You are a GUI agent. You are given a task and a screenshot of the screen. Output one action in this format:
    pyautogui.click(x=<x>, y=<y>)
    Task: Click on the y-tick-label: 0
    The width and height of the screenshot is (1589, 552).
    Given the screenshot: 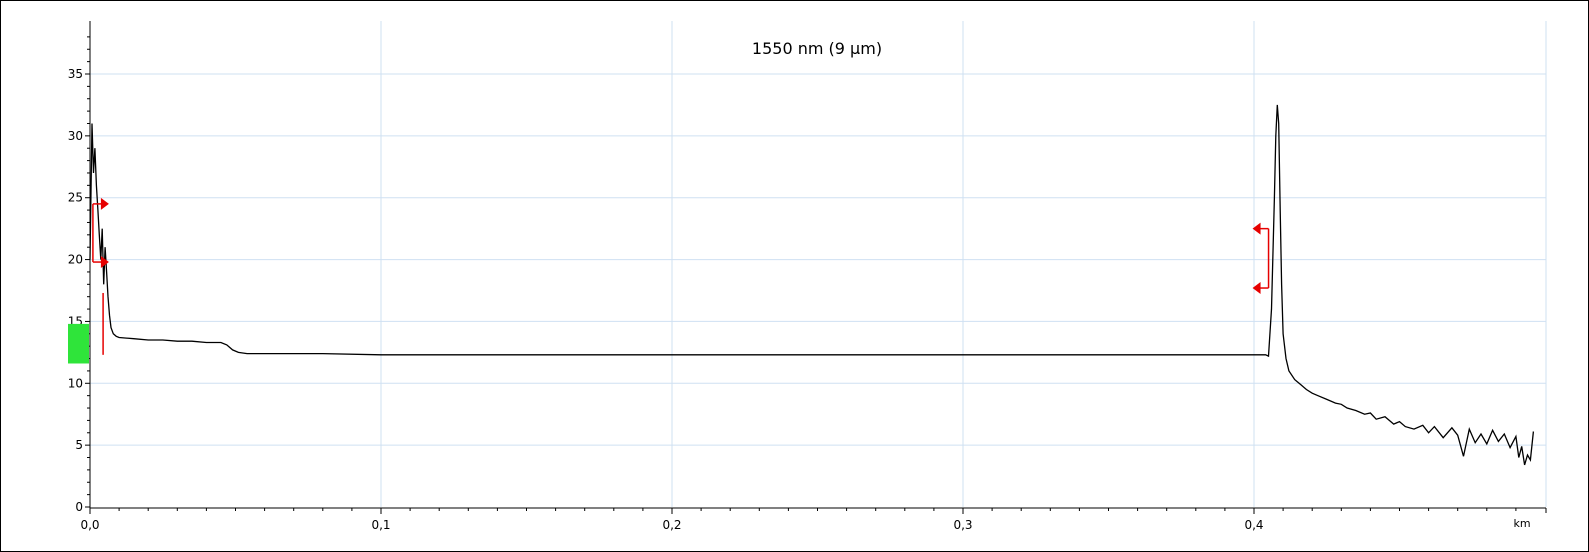 What is the action you would take?
    pyautogui.click(x=79, y=507)
    